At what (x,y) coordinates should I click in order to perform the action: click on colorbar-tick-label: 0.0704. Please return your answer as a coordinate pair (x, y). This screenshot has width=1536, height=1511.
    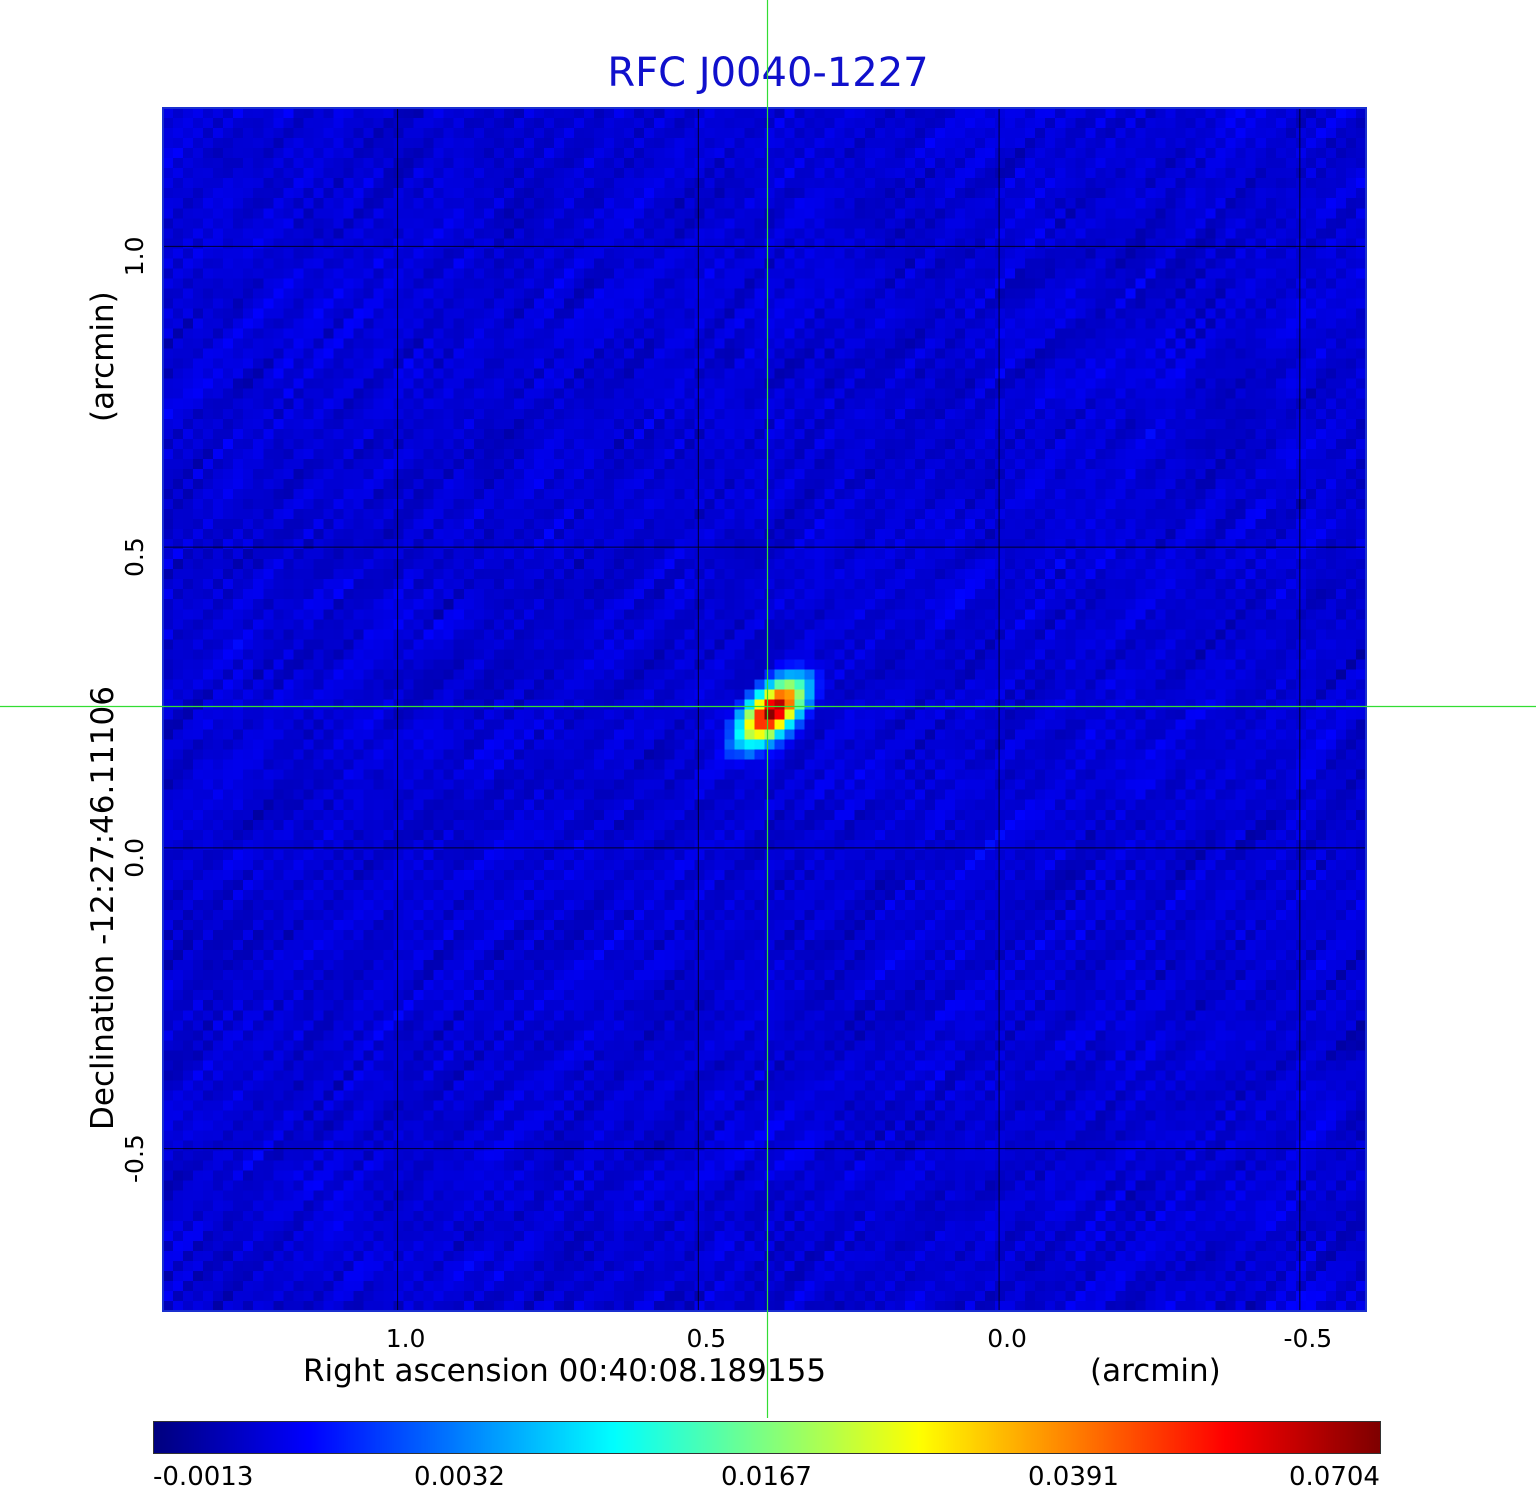
    Looking at the image, I should click on (1334, 1477).